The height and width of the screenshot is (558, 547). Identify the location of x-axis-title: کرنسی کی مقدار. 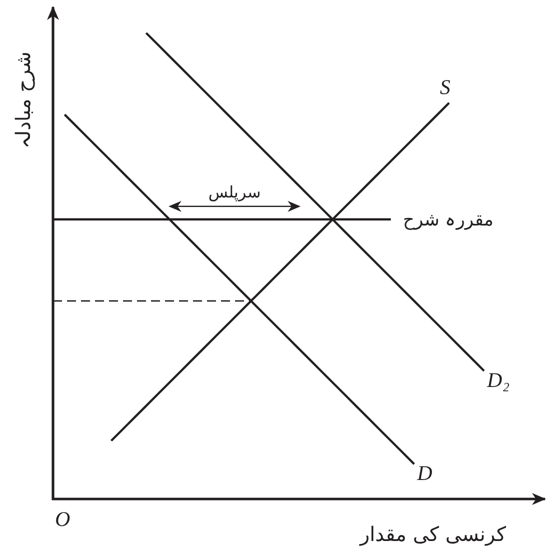
(432, 534).